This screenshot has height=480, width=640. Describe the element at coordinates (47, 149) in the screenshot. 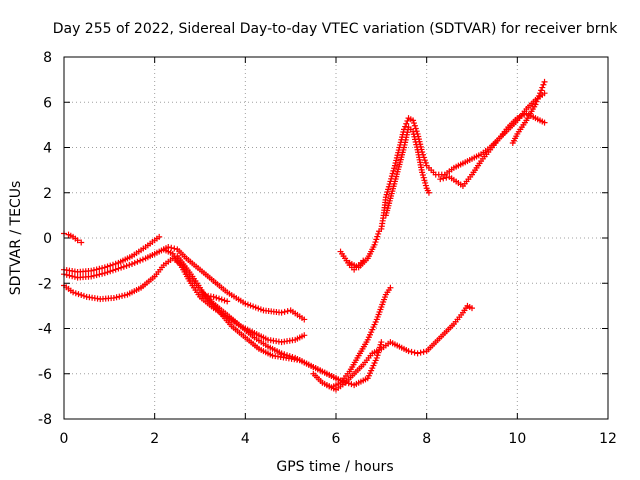

I see `y-tick-label: 4` at that location.